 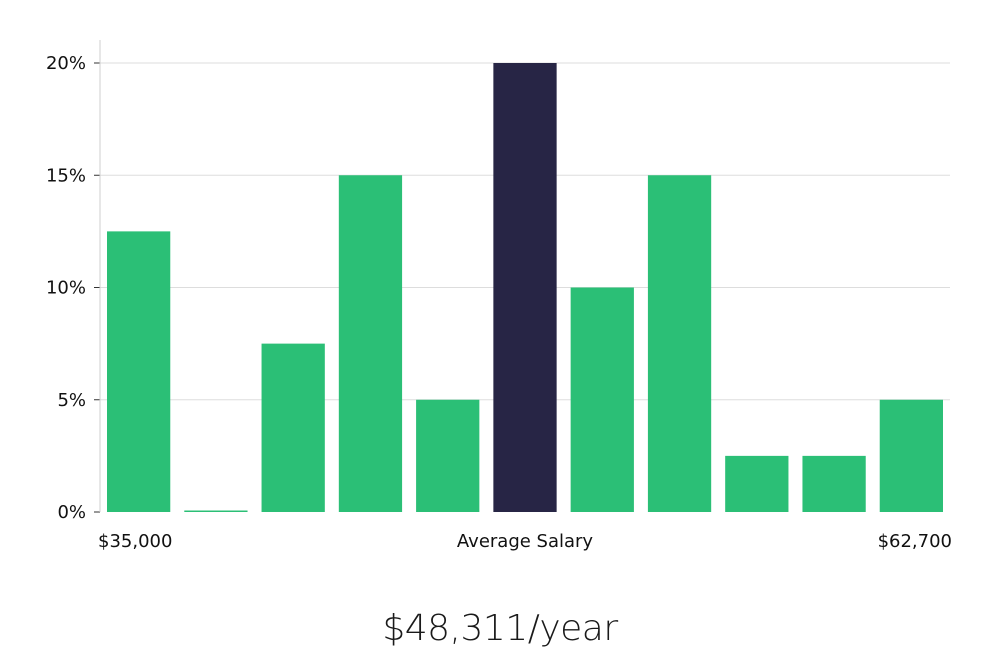 I want to click on x-axis-title: Average Salary, so click(x=525, y=541).